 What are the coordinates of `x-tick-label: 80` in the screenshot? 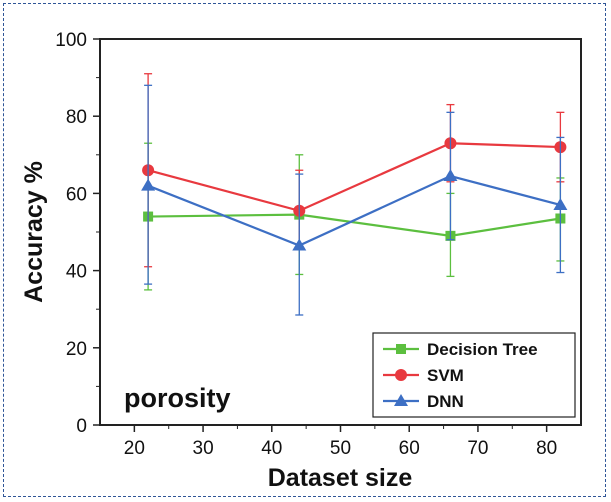 It's located at (546, 448).